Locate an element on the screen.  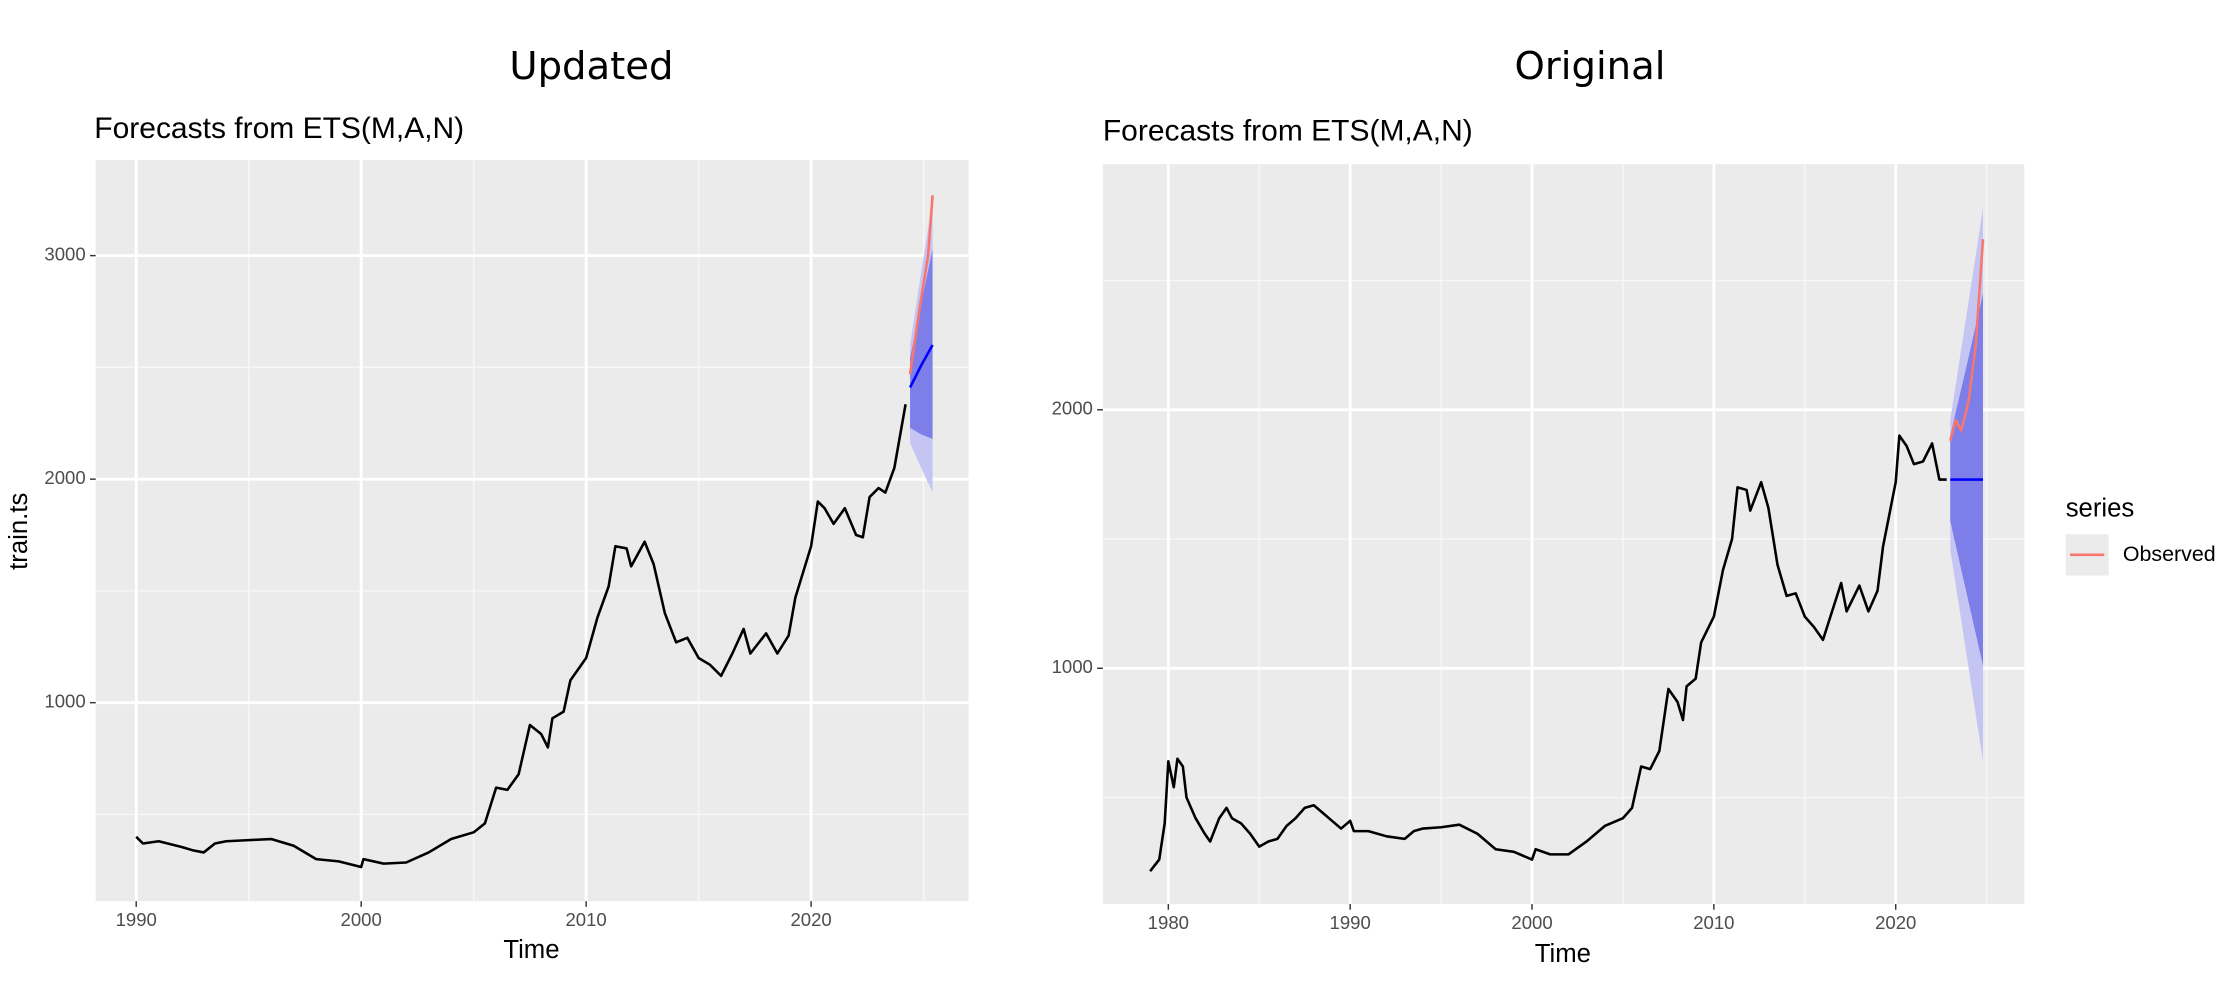
prediction-interval is located at coordinates (921, 343).